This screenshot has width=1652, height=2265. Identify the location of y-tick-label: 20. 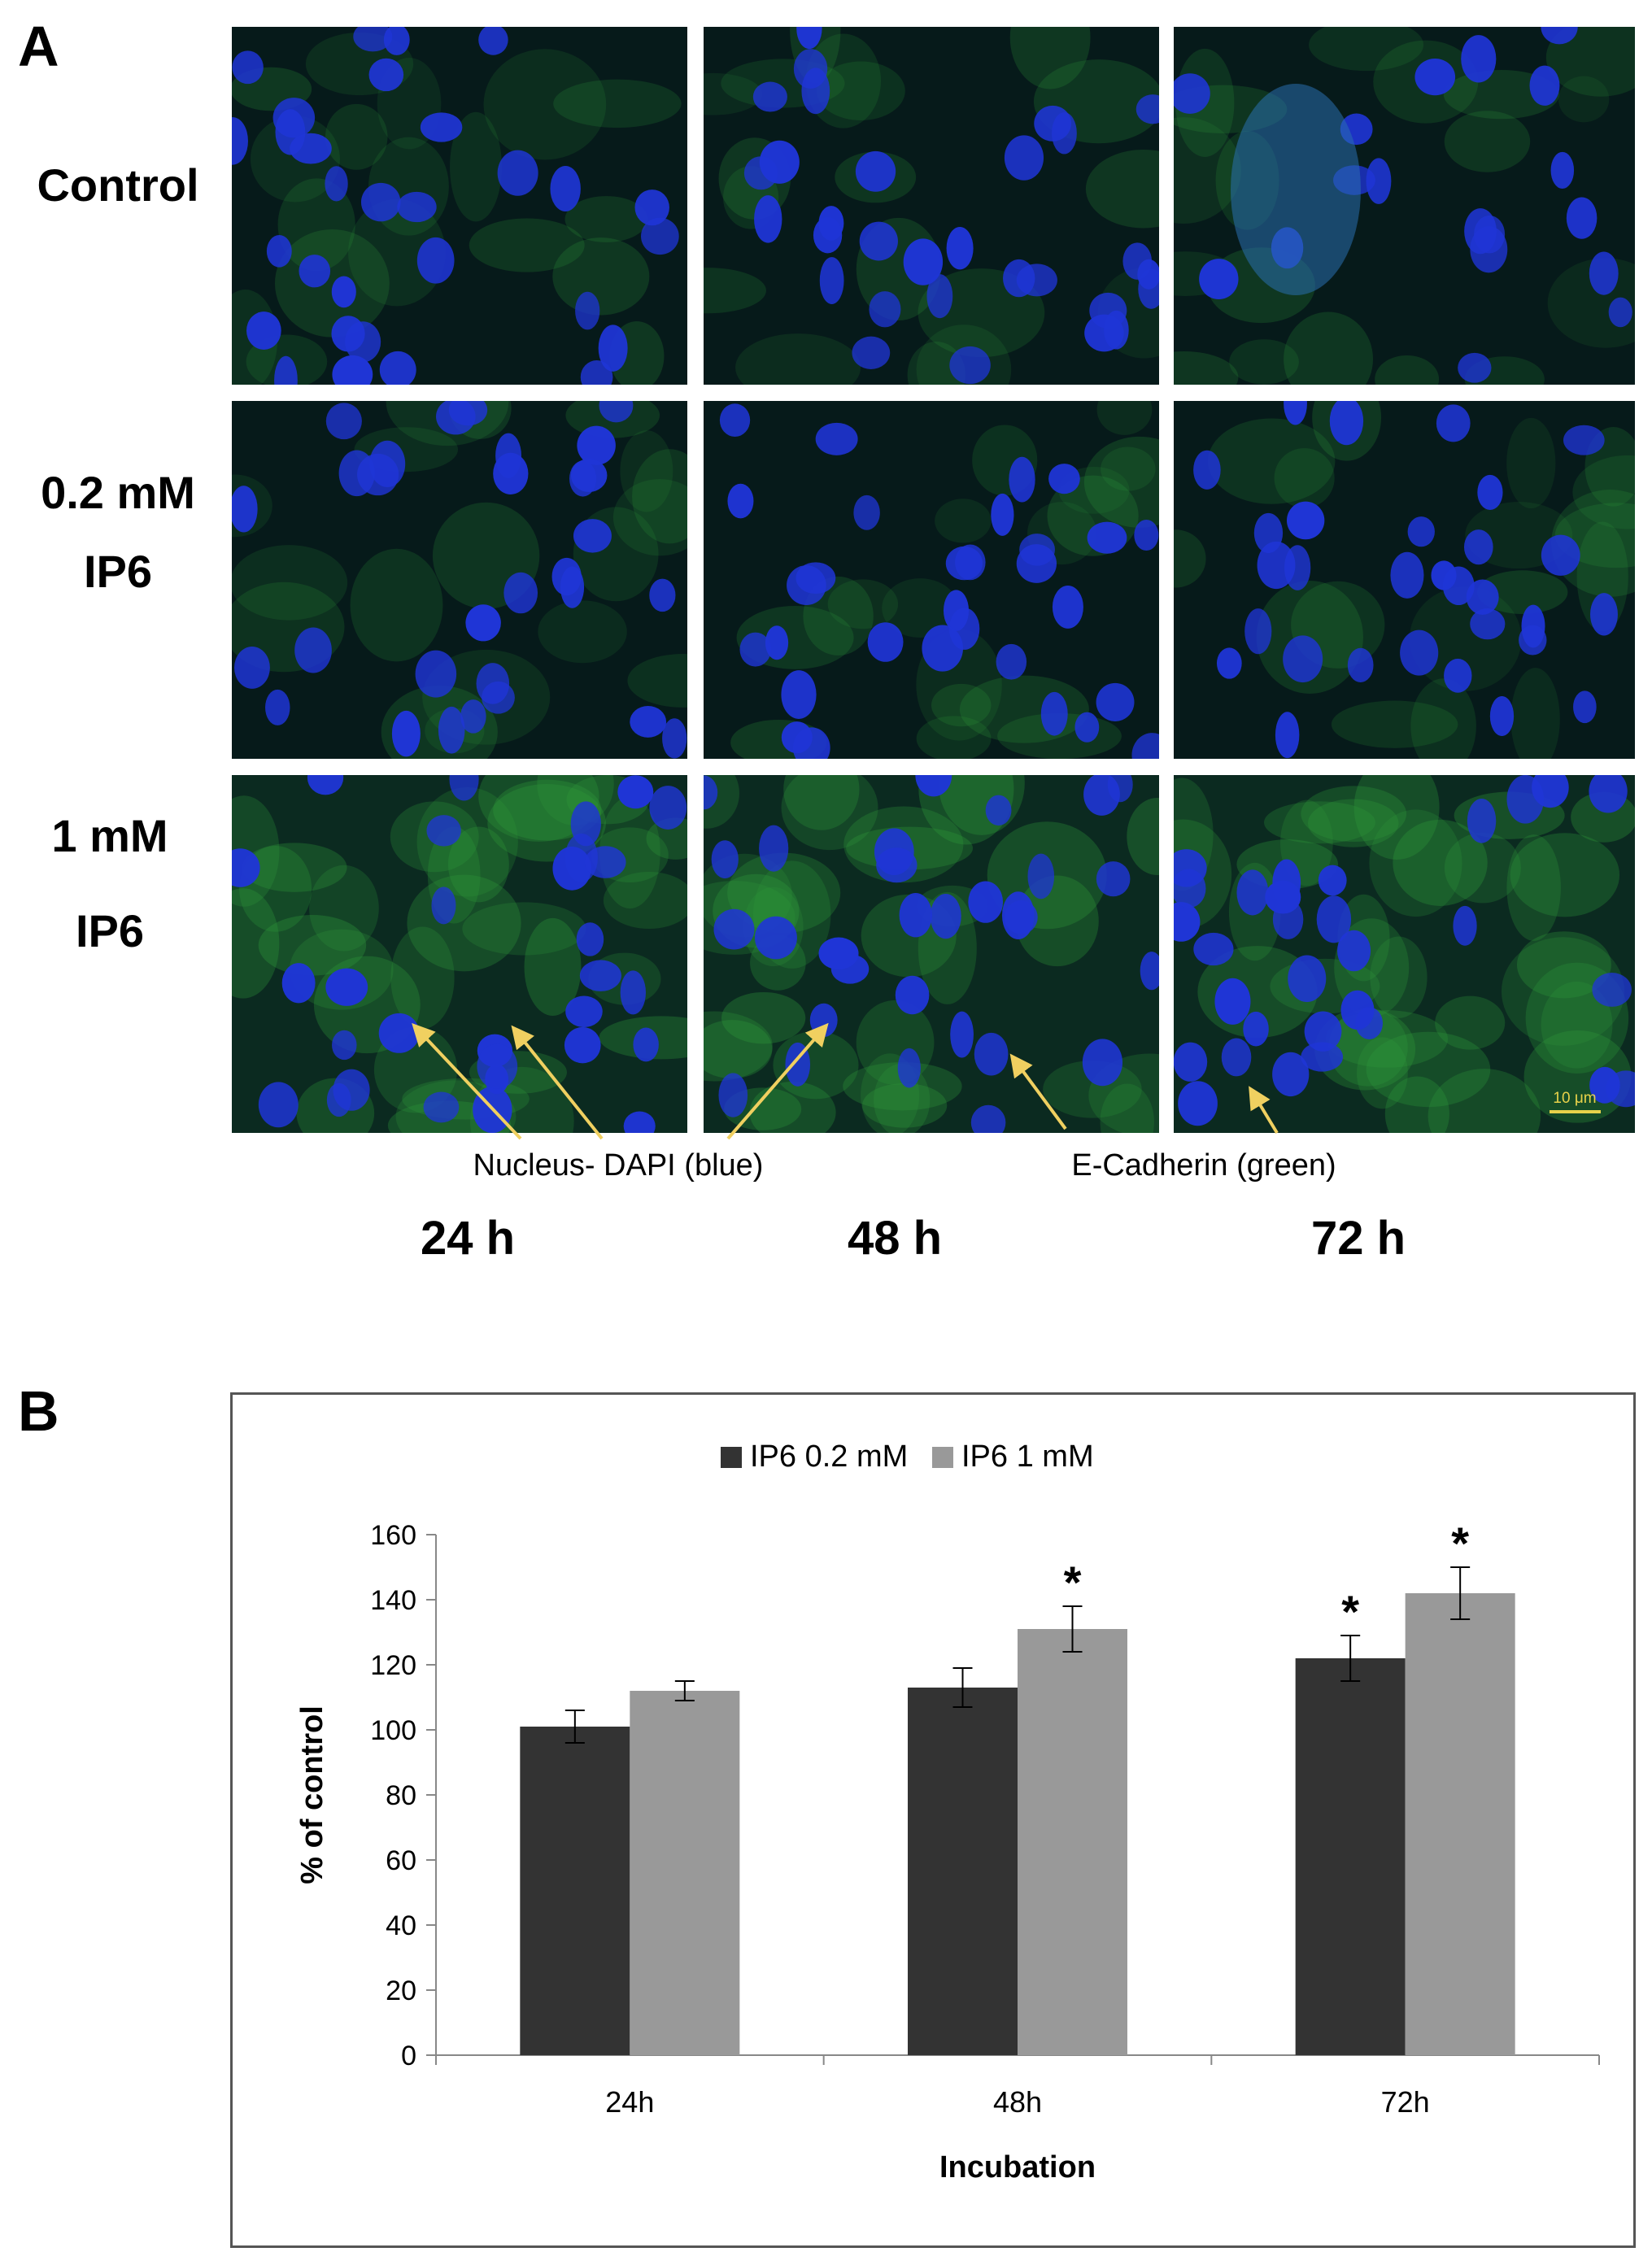
(401, 1991).